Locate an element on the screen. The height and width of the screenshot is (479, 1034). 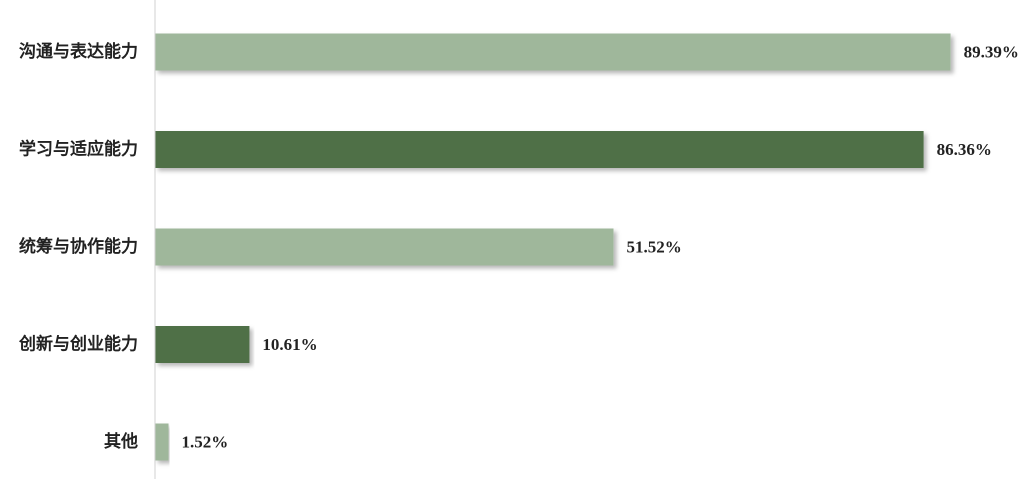
value-label-3: 10.61% is located at coordinates (289, 344).